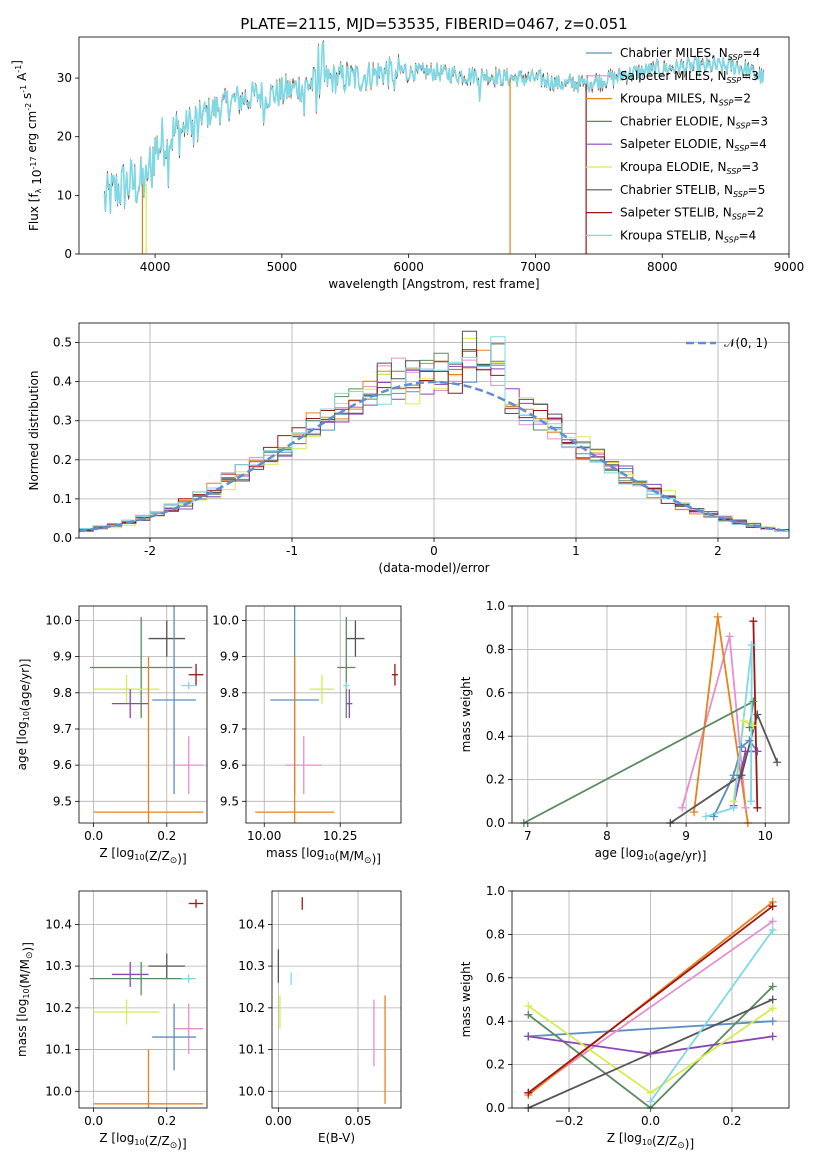  What do you see at coordinates (650, 1046) in the screenshot?
I see `weight-line-chabrier_elodie` at bounding box center [650, 1046].